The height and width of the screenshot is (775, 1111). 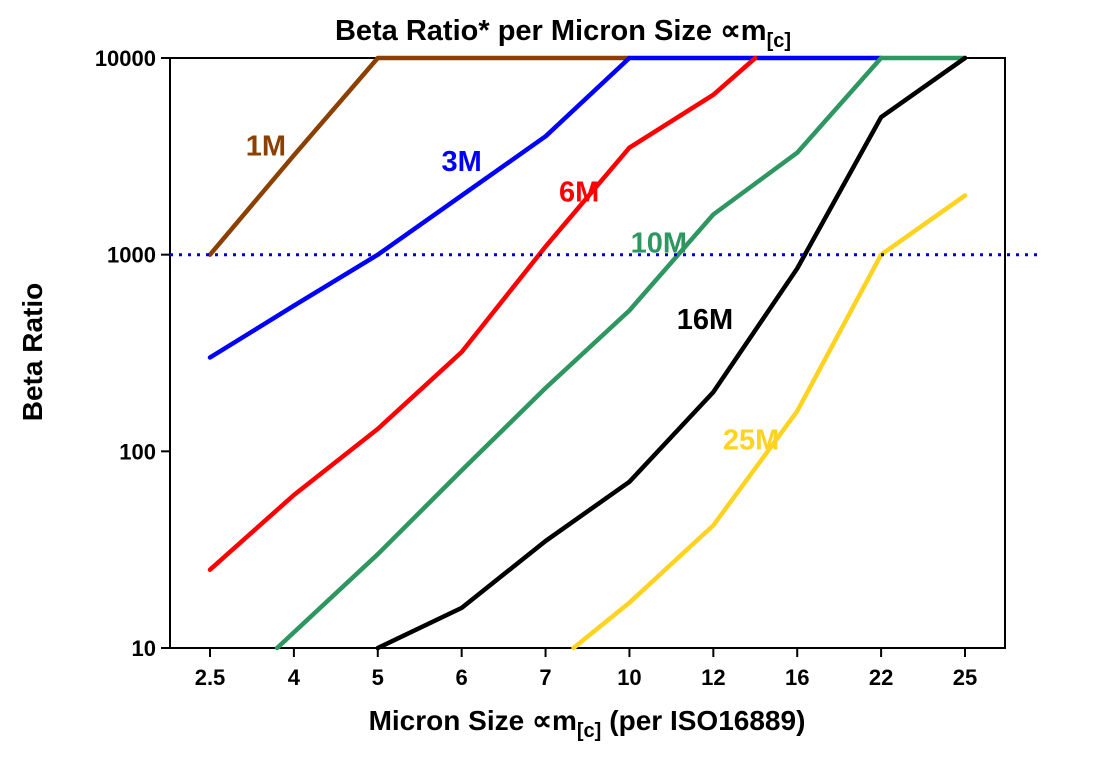 I want to click on y-tick-label: 1000, so click(x=131, y=255).